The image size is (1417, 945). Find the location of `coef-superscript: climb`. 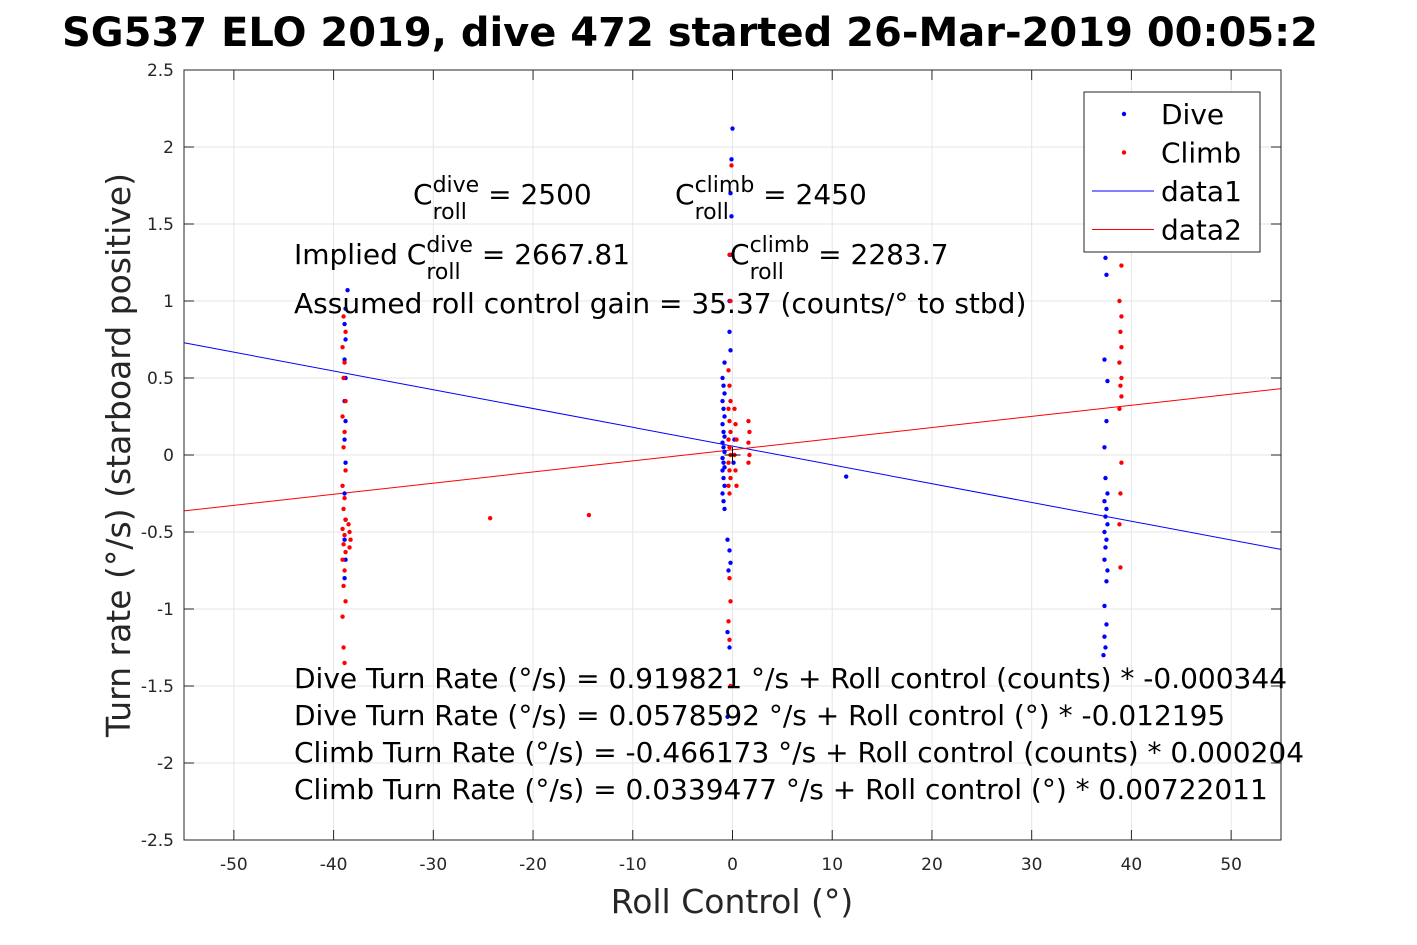

coef-superscript: climb is located at coordinates (725, 185).